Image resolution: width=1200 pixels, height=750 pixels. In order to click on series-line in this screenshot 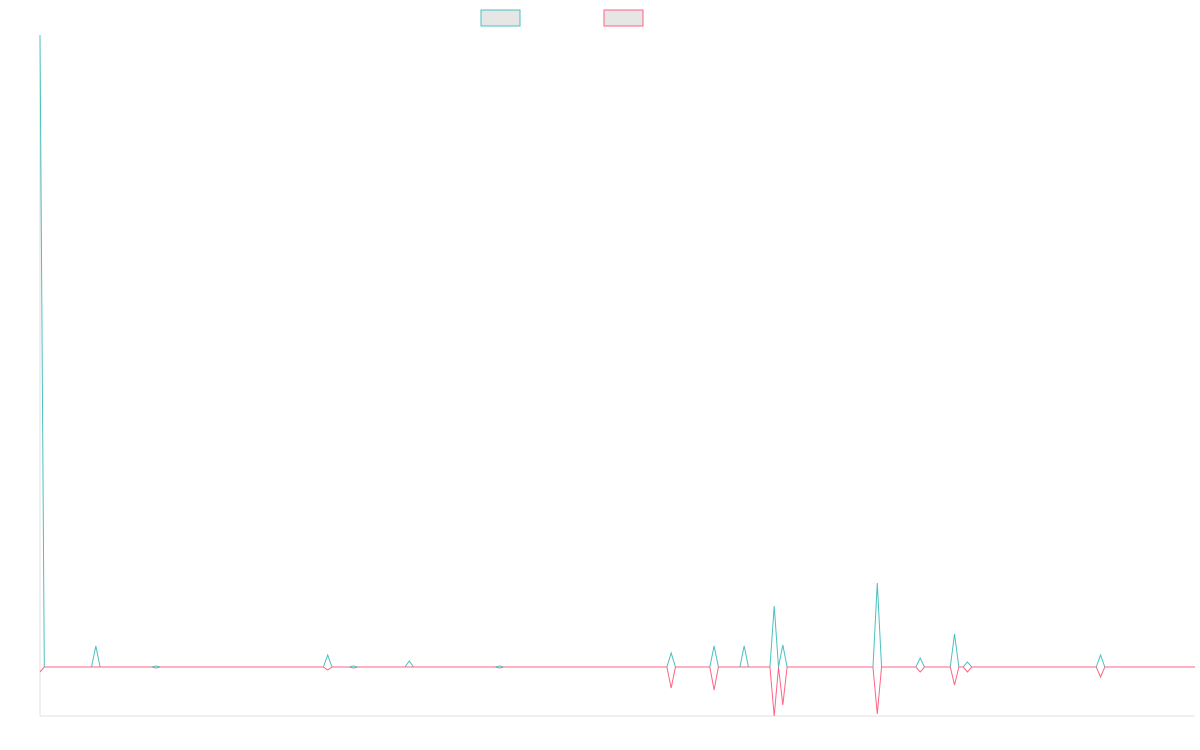, I will do `click(617, 691)`.